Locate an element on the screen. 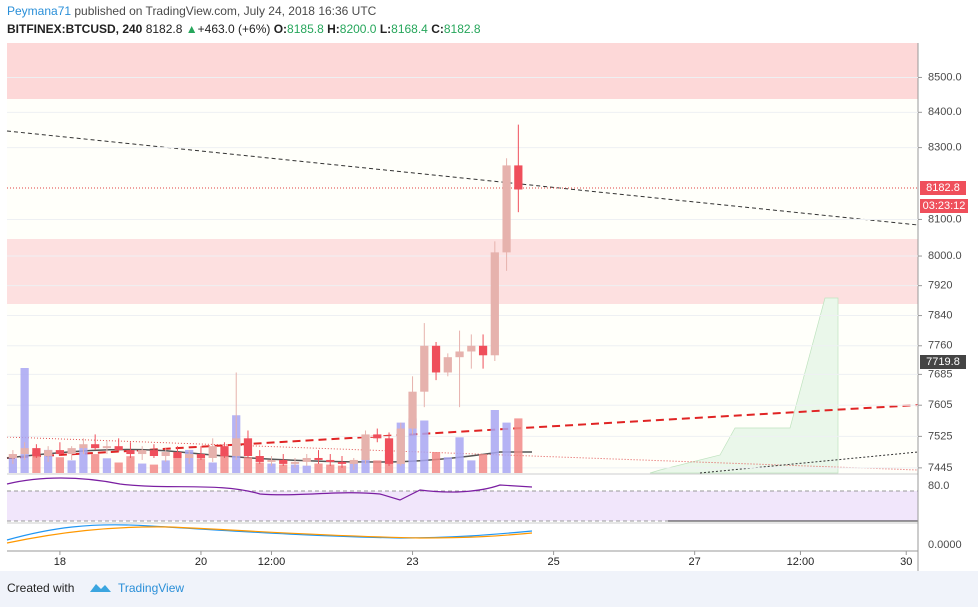  x-tick-label: 27 is located at coordinates (695, 562).